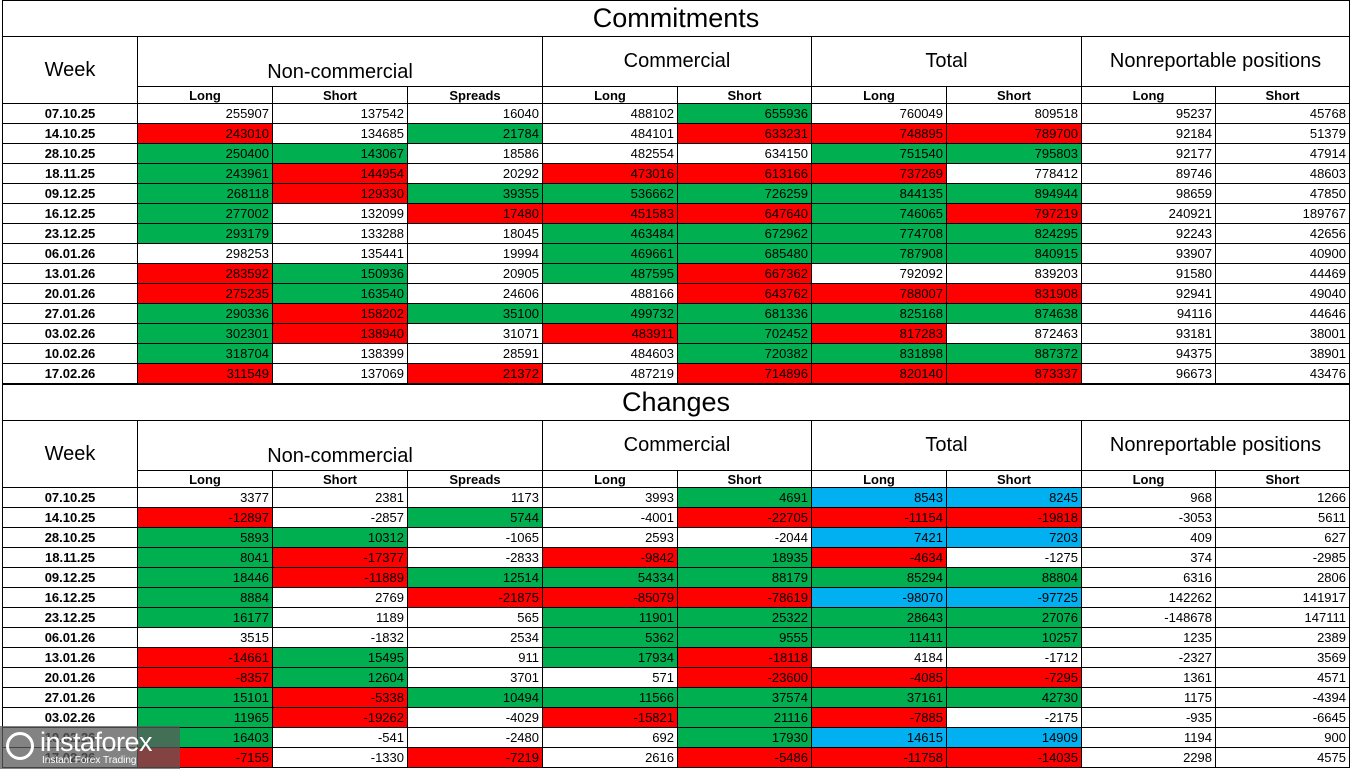 The height and width of the screenshot is (769, 1350). Describe the element at coordinates (879, 537) in the screenshot. I see `value-cell: 7421` at that location.